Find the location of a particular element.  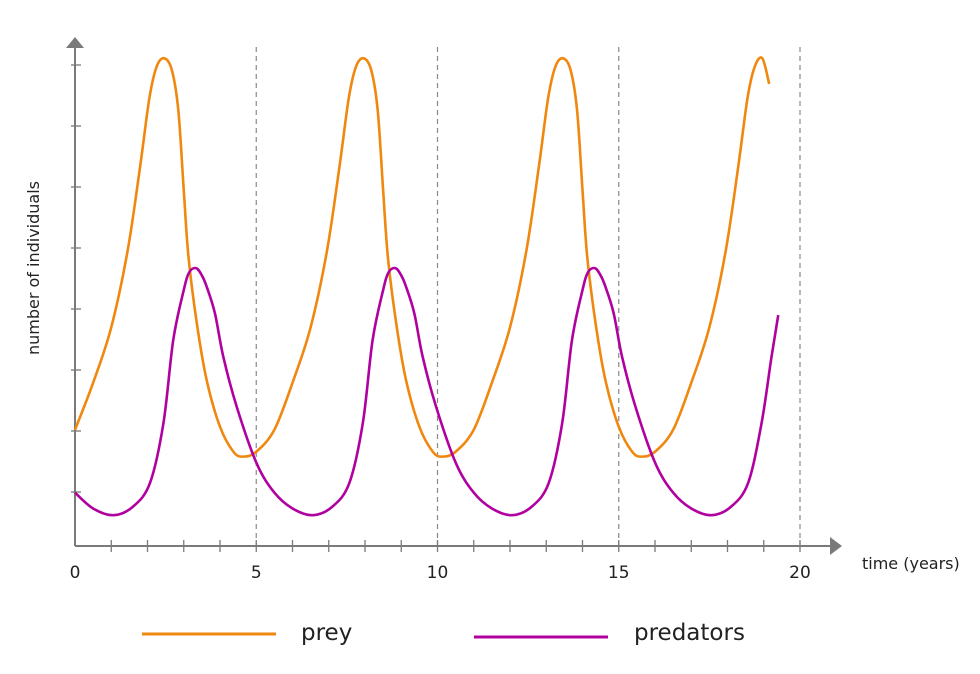

x-tick-label-10: 10 is located at coordinates (438, 573).